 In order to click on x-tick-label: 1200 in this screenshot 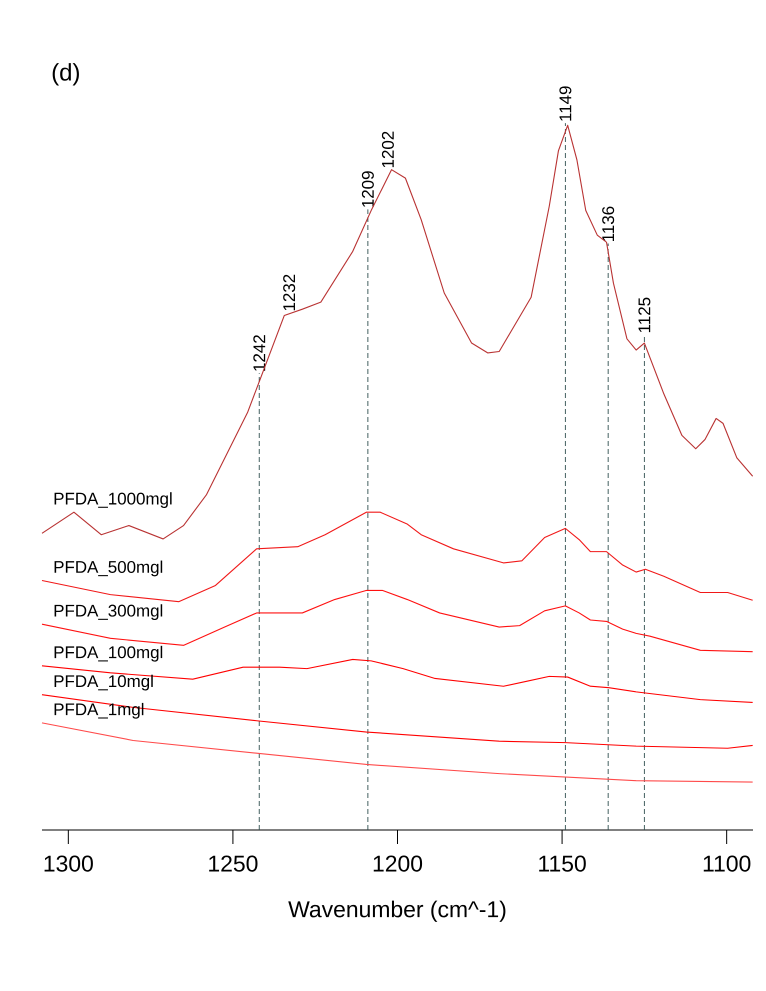, I will do `click(398, 864)`.